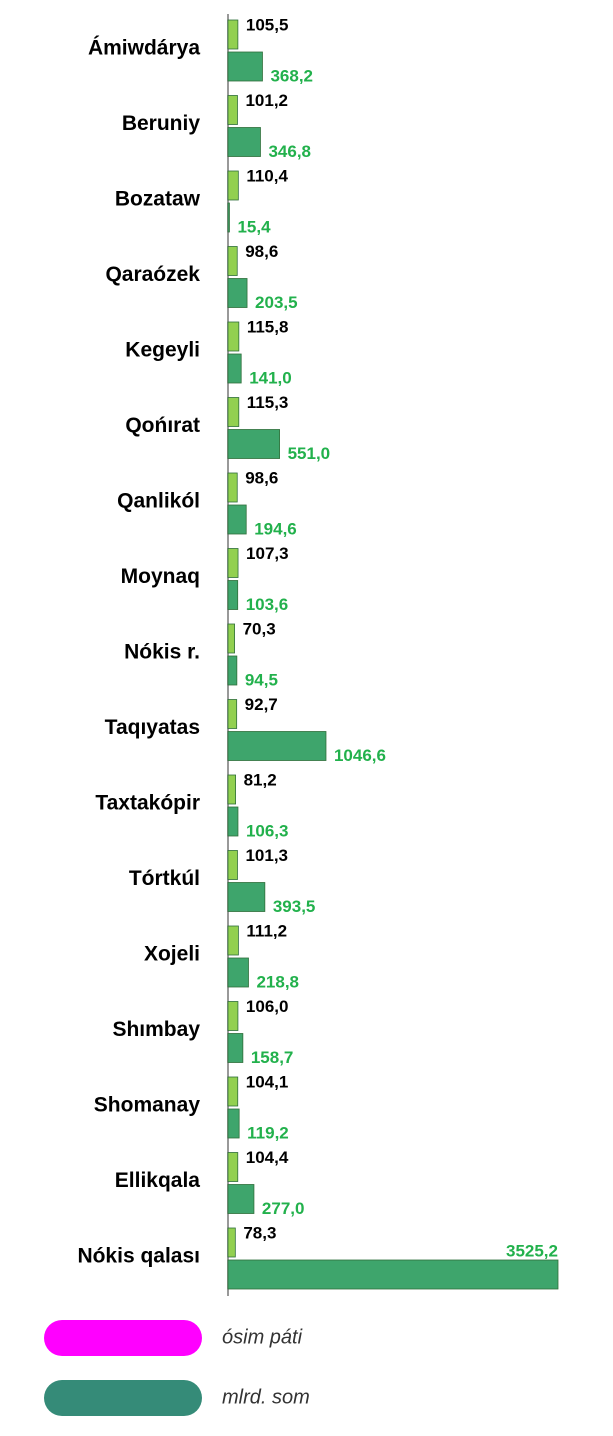 The image size is (613, 1436). I want to click on category-label: Qanlikól, so click(158, 501).